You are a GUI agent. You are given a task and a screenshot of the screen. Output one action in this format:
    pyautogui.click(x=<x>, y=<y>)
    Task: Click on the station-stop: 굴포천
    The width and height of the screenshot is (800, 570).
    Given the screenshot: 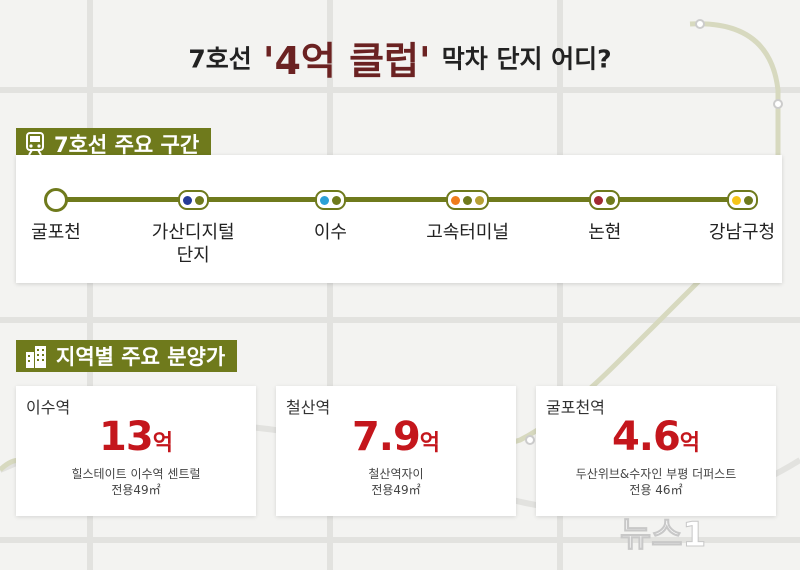 What is the action you would take?
    pyautogui.click(x=58, y=214)
    